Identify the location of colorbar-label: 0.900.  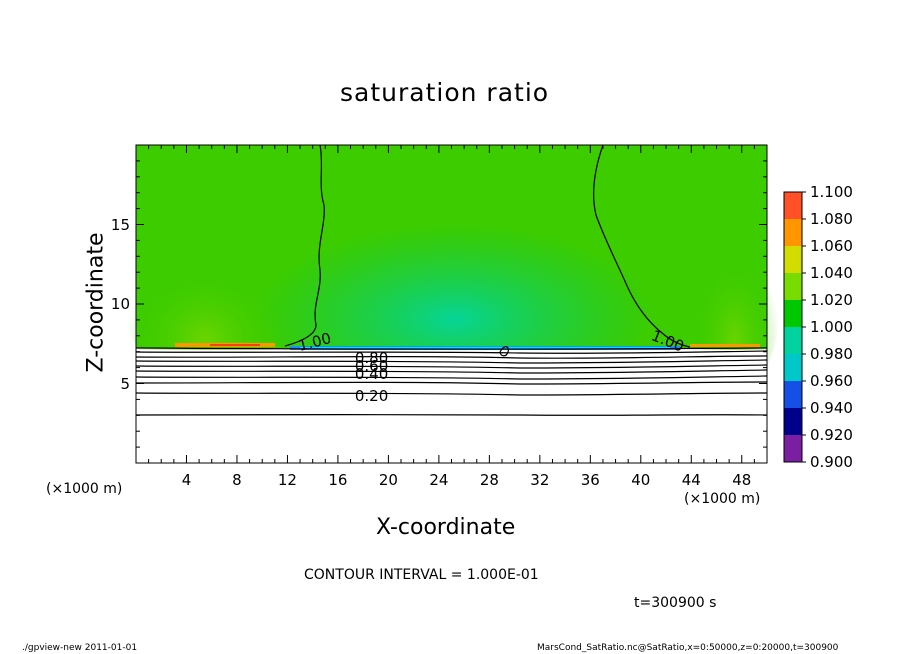
(831, 462).